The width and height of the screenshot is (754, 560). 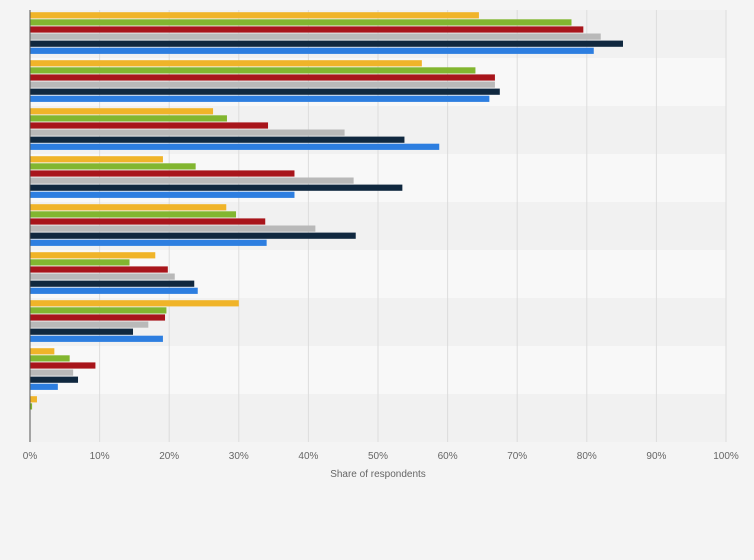 What do you see at coordinates (587, 456) in the screenshot?
I see `x-tick-label: 80%` at bounding box center [587, 456].